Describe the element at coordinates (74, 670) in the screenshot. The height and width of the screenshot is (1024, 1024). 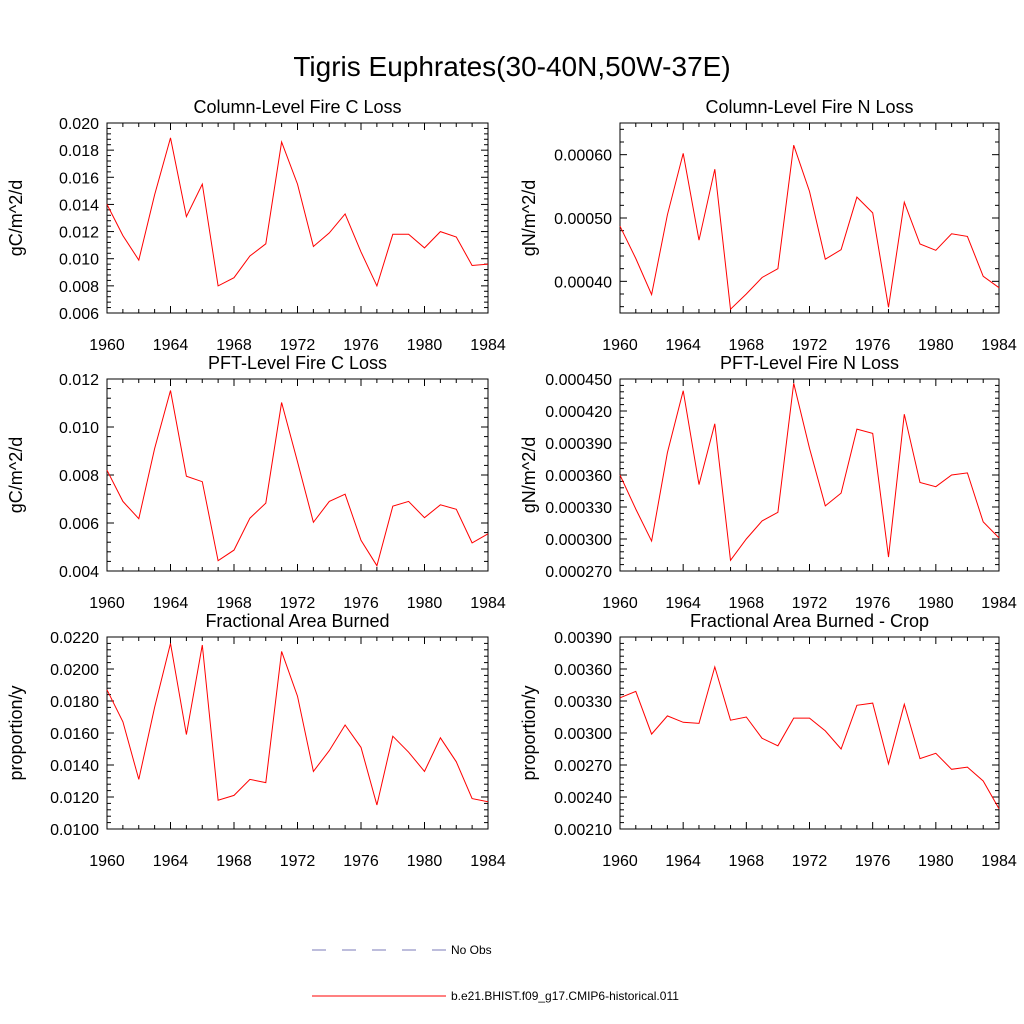
I see `y-tick-label: 0.0200` at that location.